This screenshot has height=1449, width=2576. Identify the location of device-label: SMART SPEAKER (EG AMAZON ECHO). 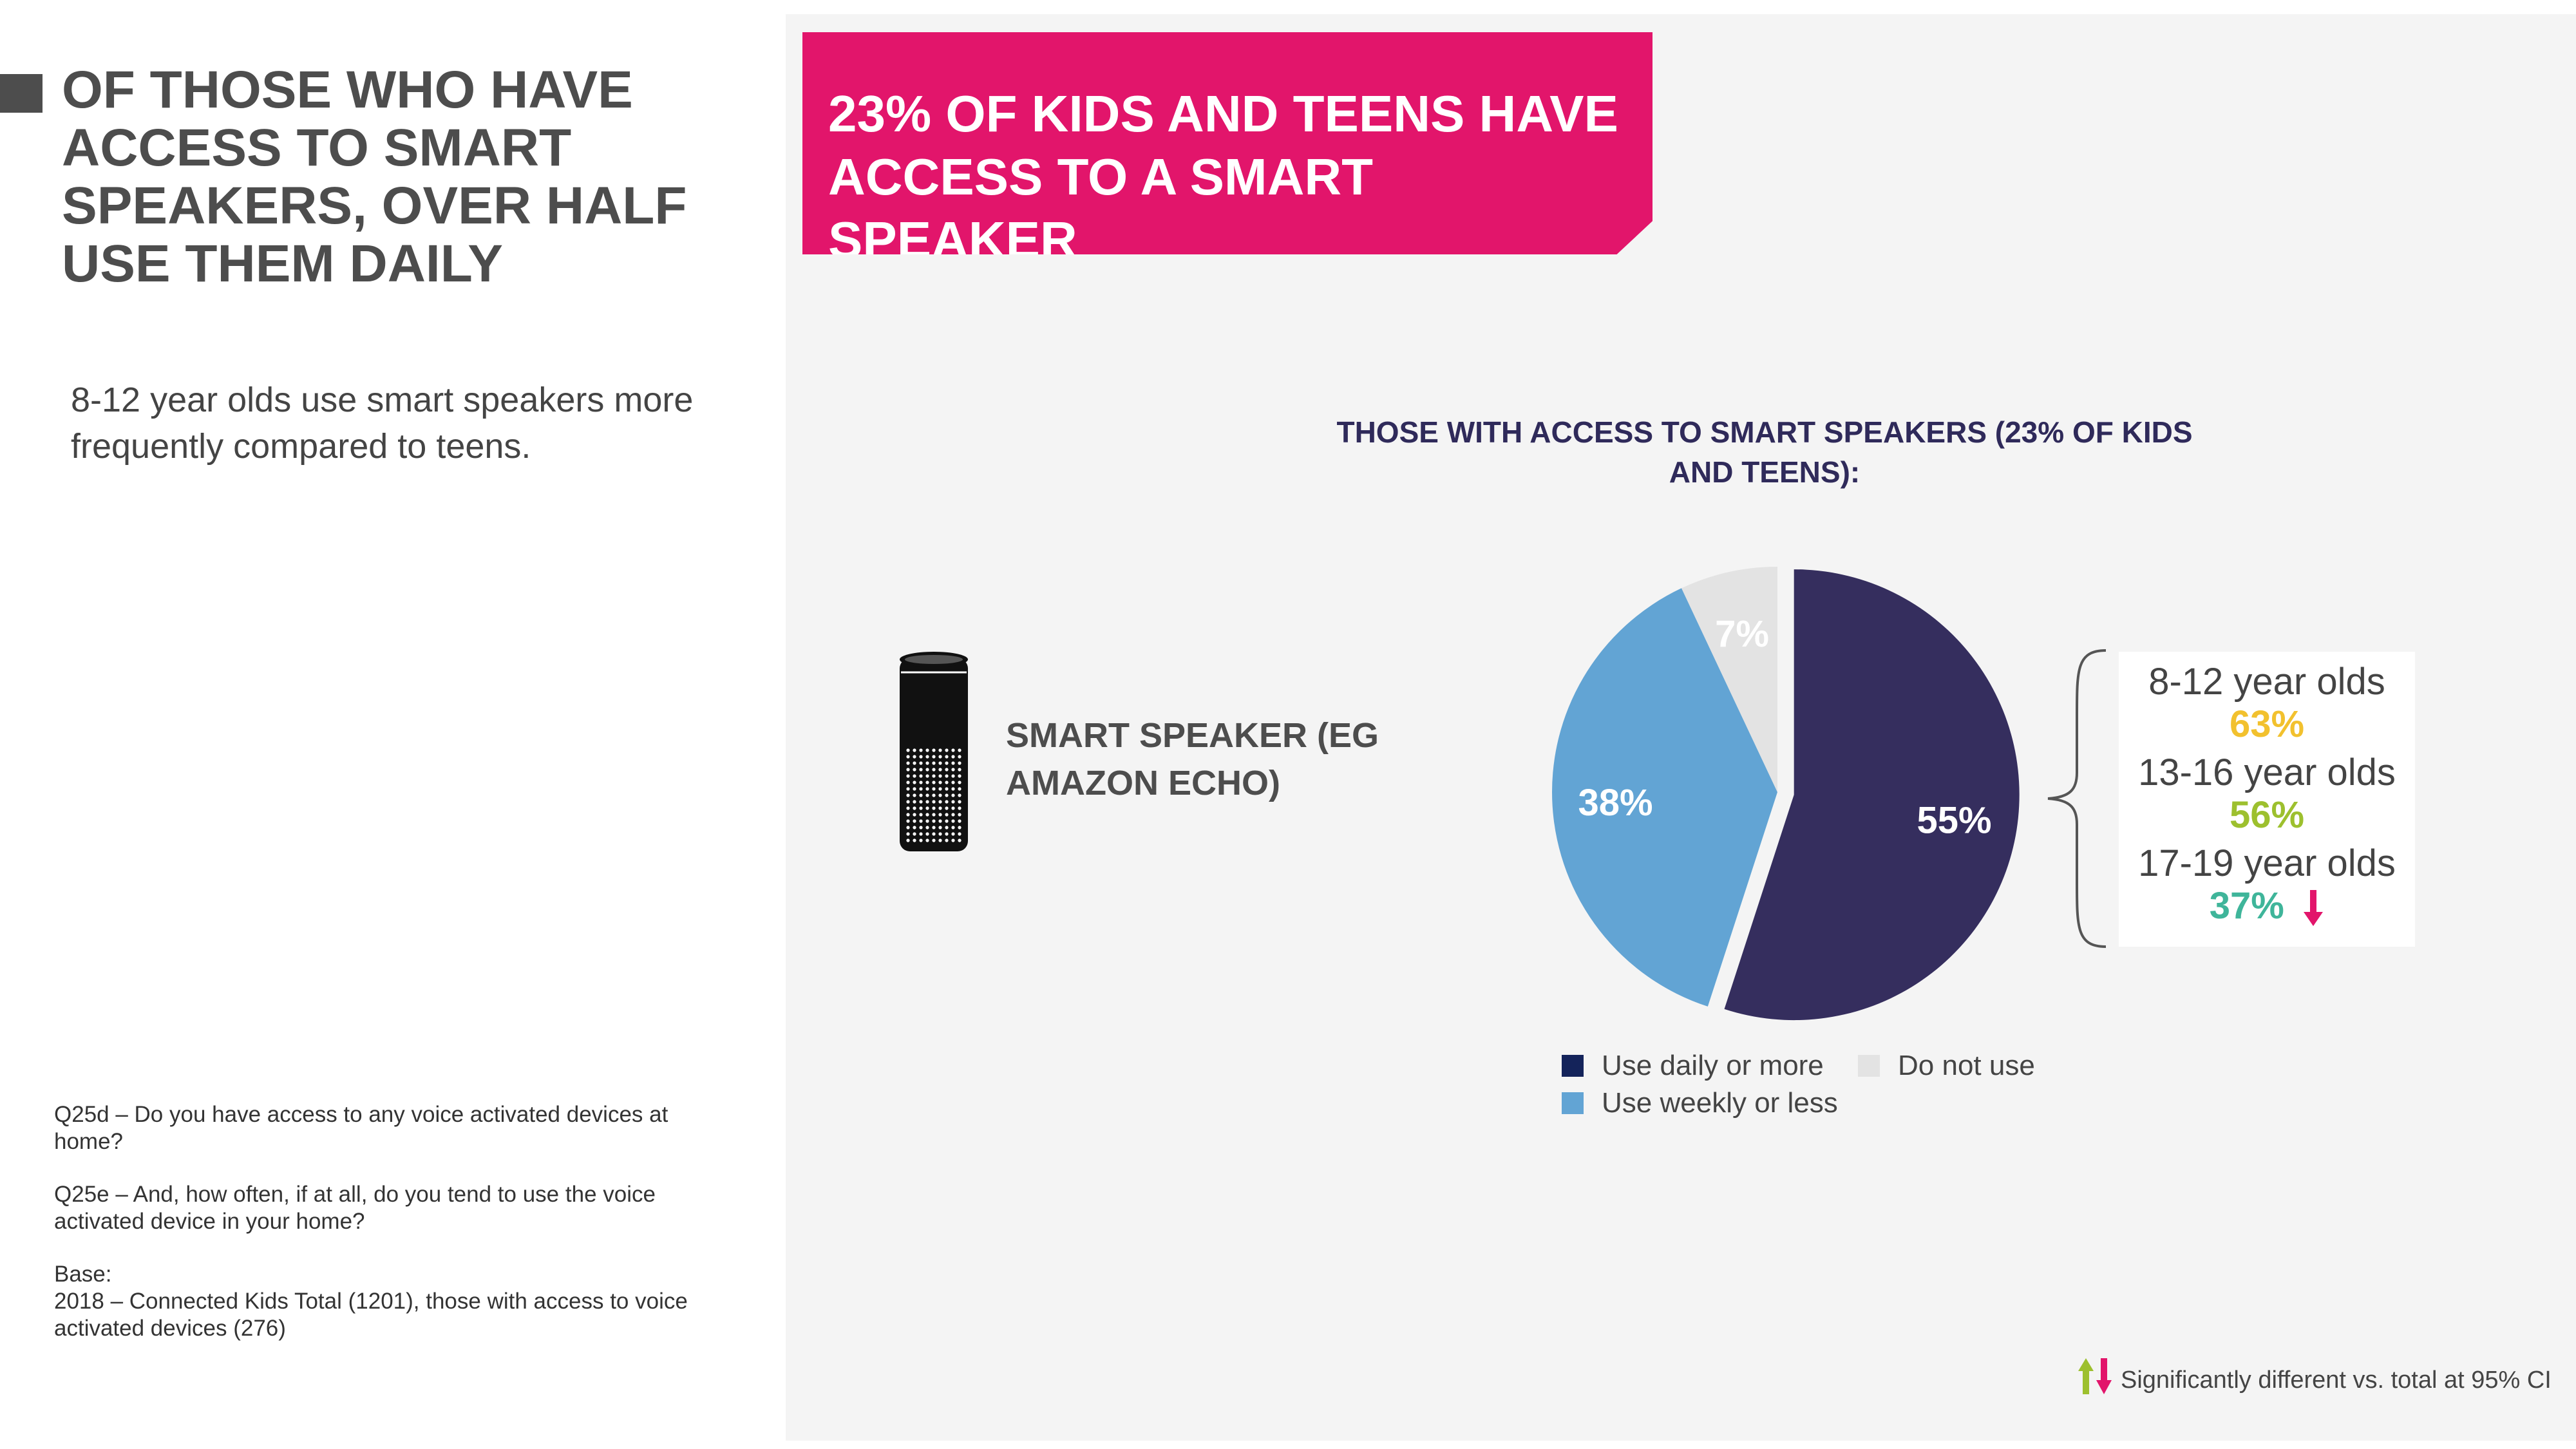
(1192, 759).